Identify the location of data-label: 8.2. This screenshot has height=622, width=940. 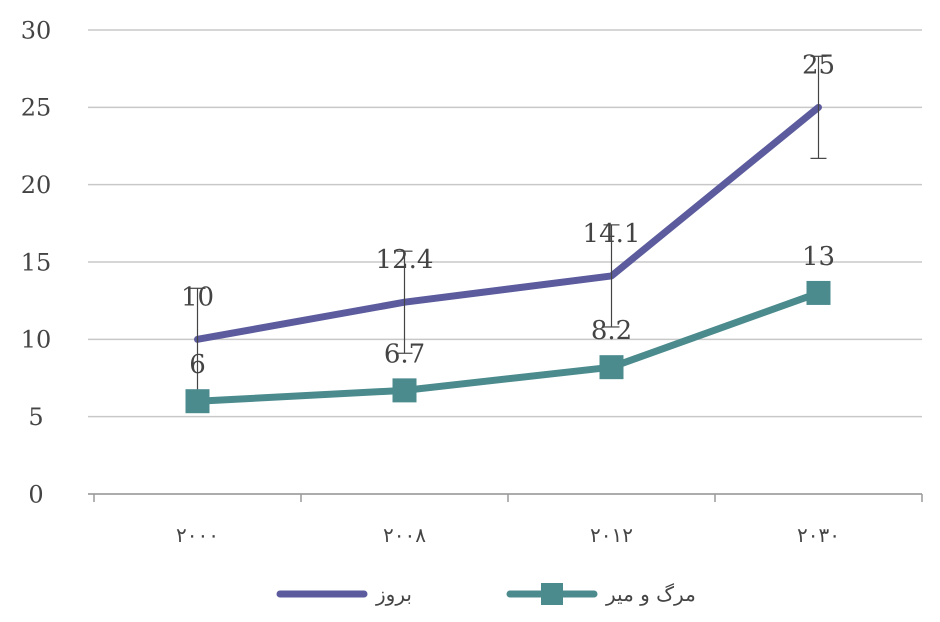
(611, 331).